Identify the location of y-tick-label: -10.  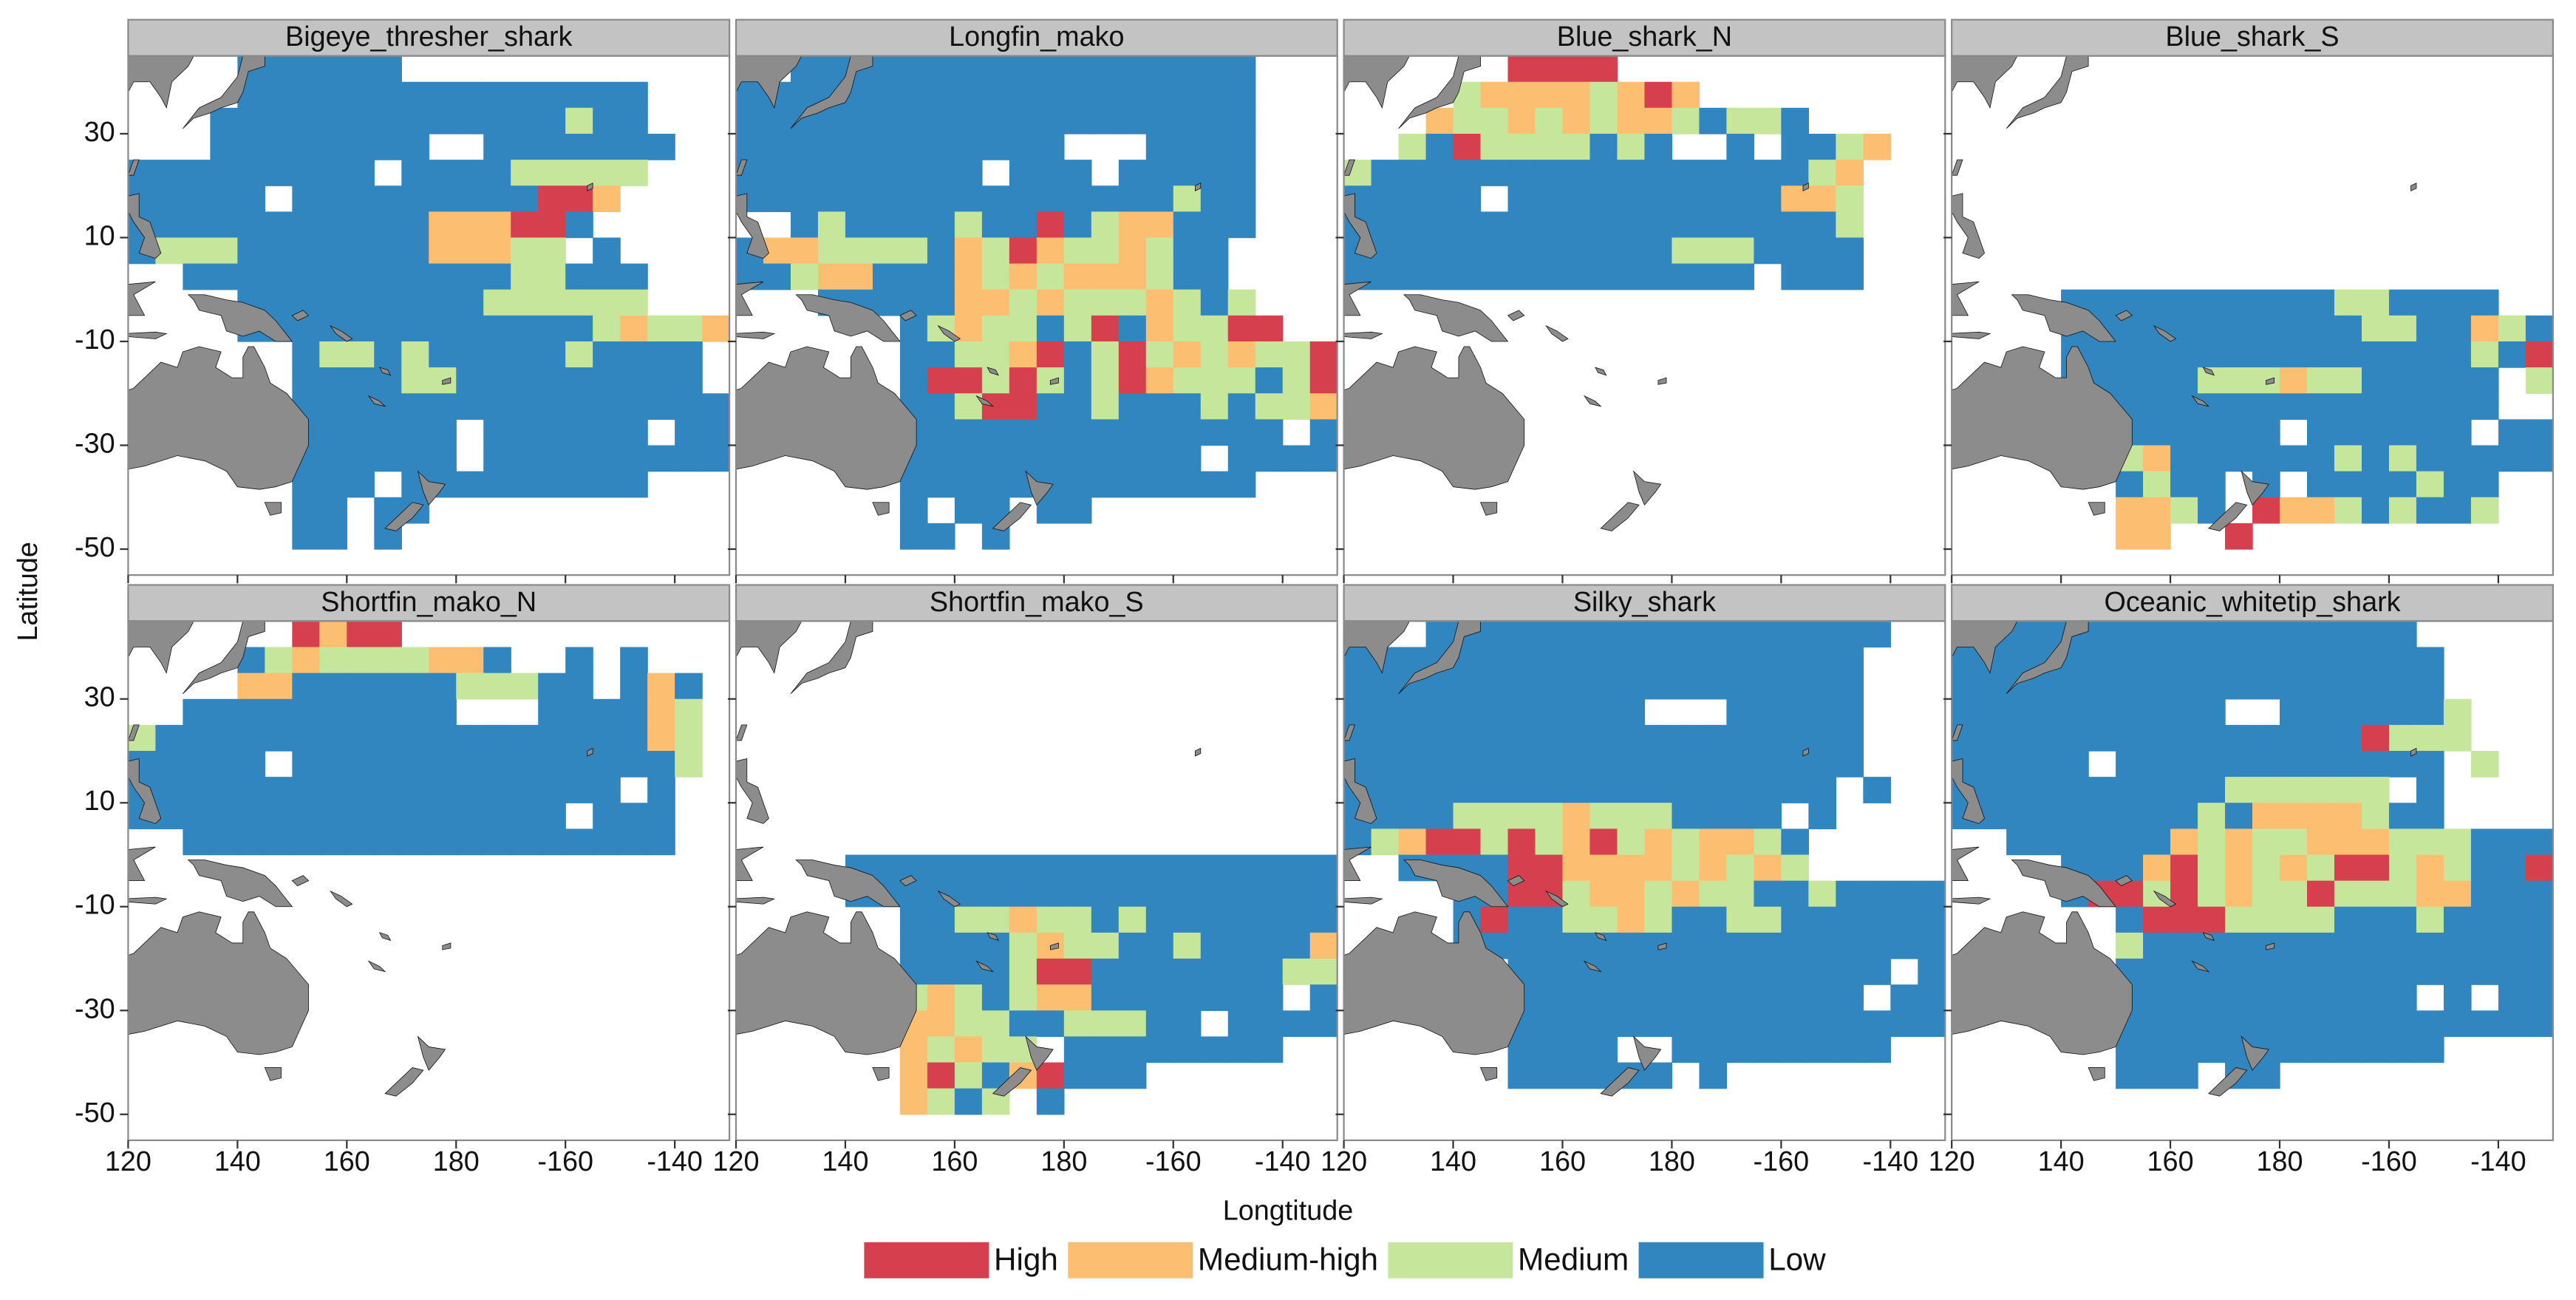
(95, 339).